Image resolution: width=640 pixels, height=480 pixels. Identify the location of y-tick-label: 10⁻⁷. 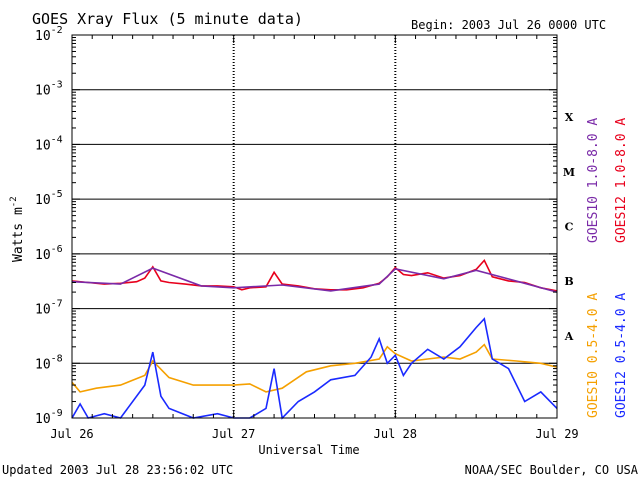
(49, 308).